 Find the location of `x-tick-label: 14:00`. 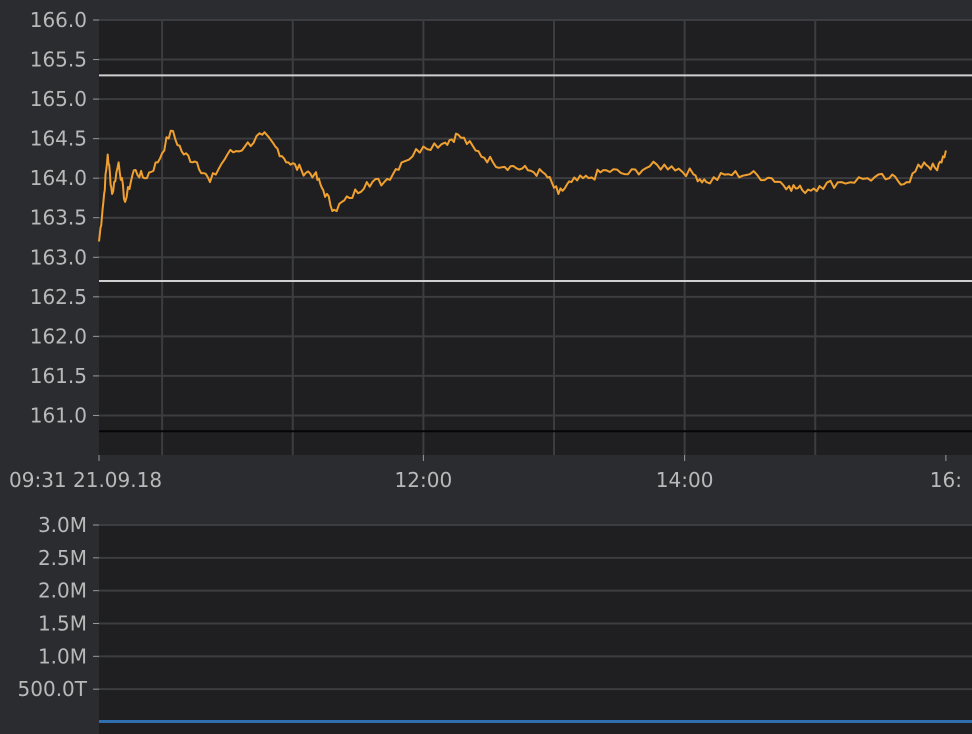

x-tick-label: 14:00 is located at coordinates (685, 480).